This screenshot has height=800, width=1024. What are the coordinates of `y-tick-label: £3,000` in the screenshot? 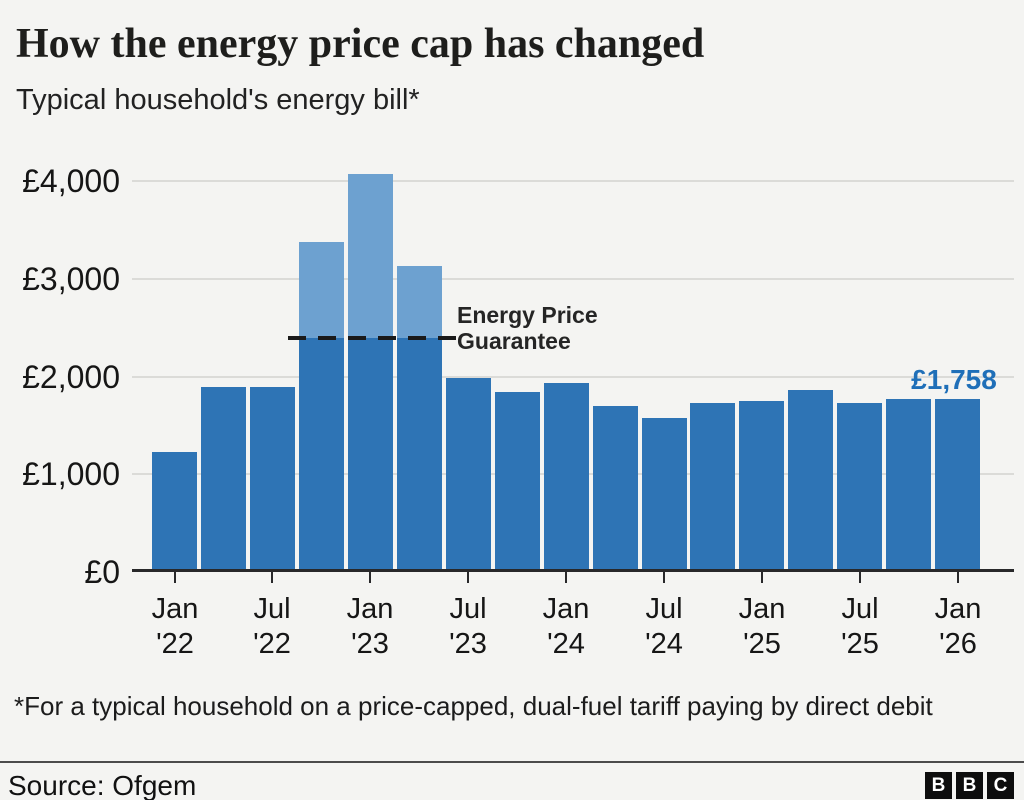 It's located at (71, 279).